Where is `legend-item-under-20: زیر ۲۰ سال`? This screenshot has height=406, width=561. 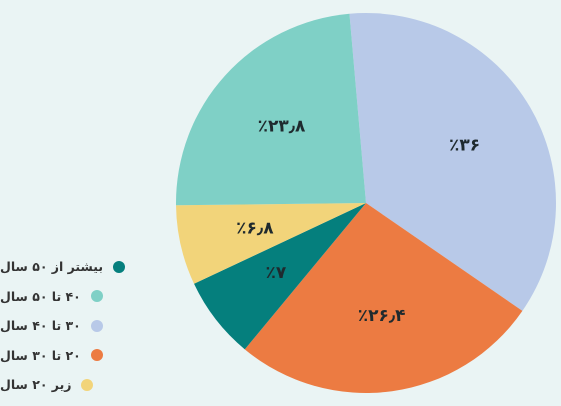
legend-item-under-20: زیر ۲۰ سال is located at coordinates (70, 385).